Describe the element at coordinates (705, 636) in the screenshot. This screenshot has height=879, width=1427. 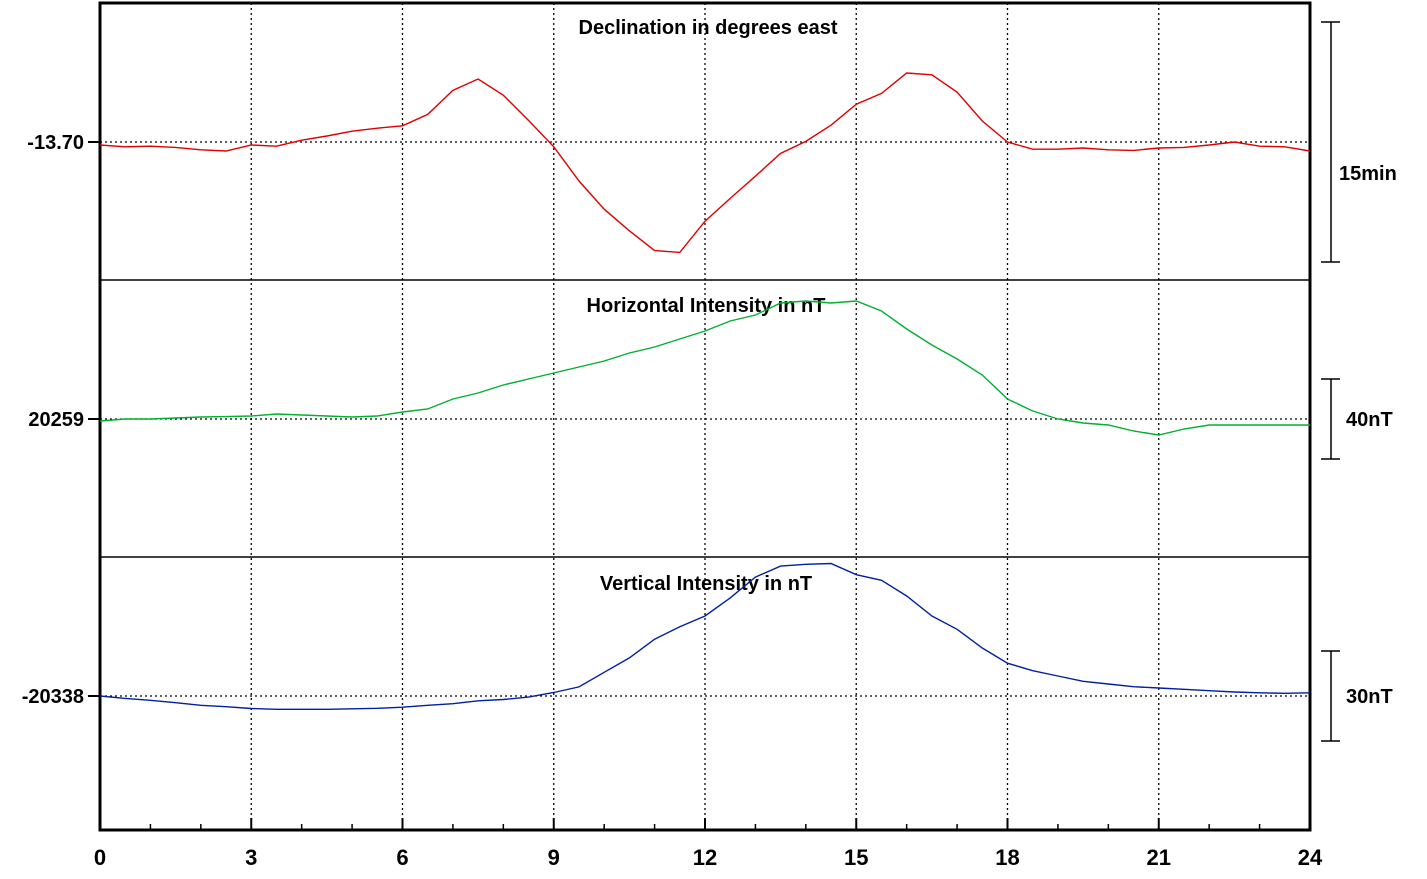
I see `vertical-intensity-series-line` at that location.